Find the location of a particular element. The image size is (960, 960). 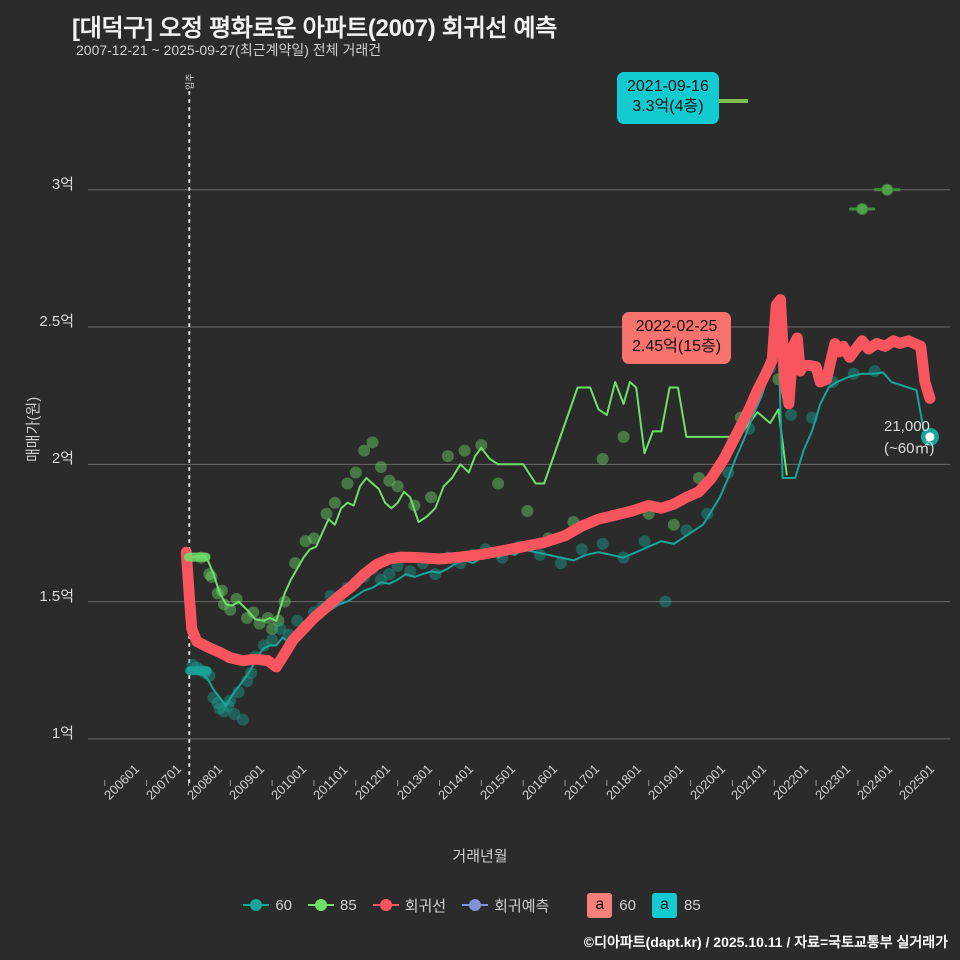

x-axis-tick-label: 202001 is located at coordinates (707, 782).